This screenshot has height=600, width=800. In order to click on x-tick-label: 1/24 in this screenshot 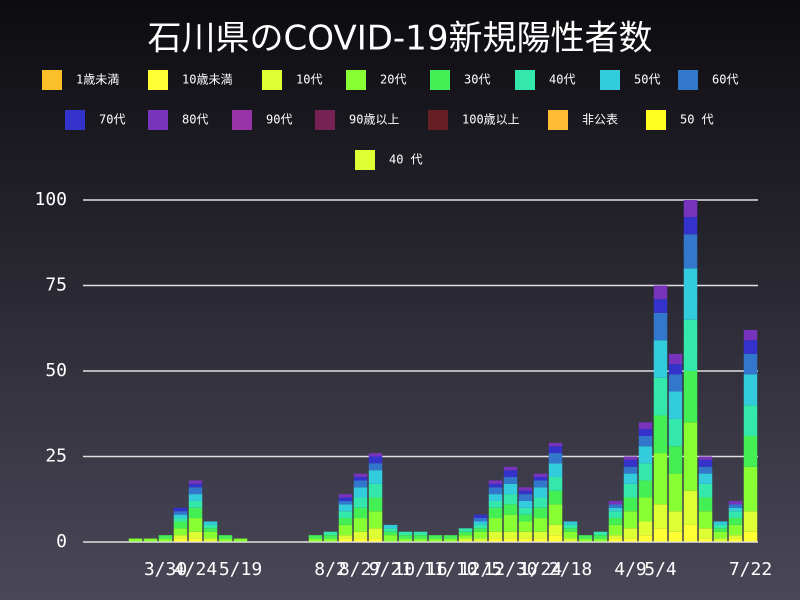, I will do `click(540, 569)`.